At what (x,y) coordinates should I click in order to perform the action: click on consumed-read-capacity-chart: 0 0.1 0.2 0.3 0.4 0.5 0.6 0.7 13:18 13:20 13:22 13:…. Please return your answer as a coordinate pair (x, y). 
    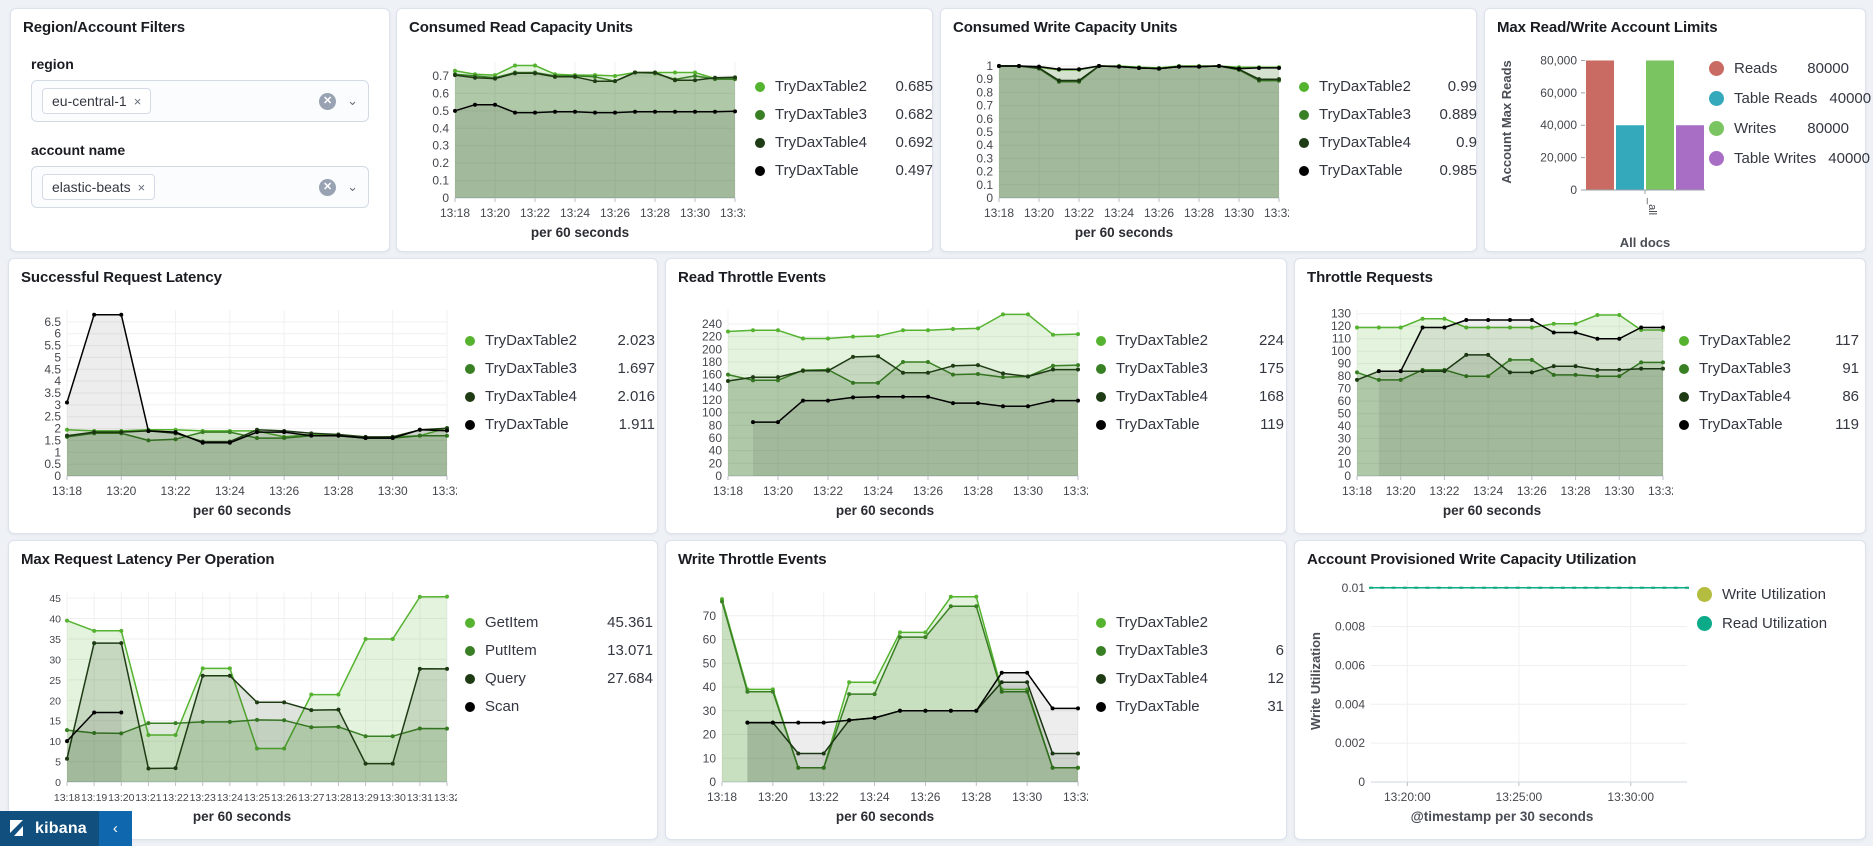
    Looking at the image, I should click on (580, 138).